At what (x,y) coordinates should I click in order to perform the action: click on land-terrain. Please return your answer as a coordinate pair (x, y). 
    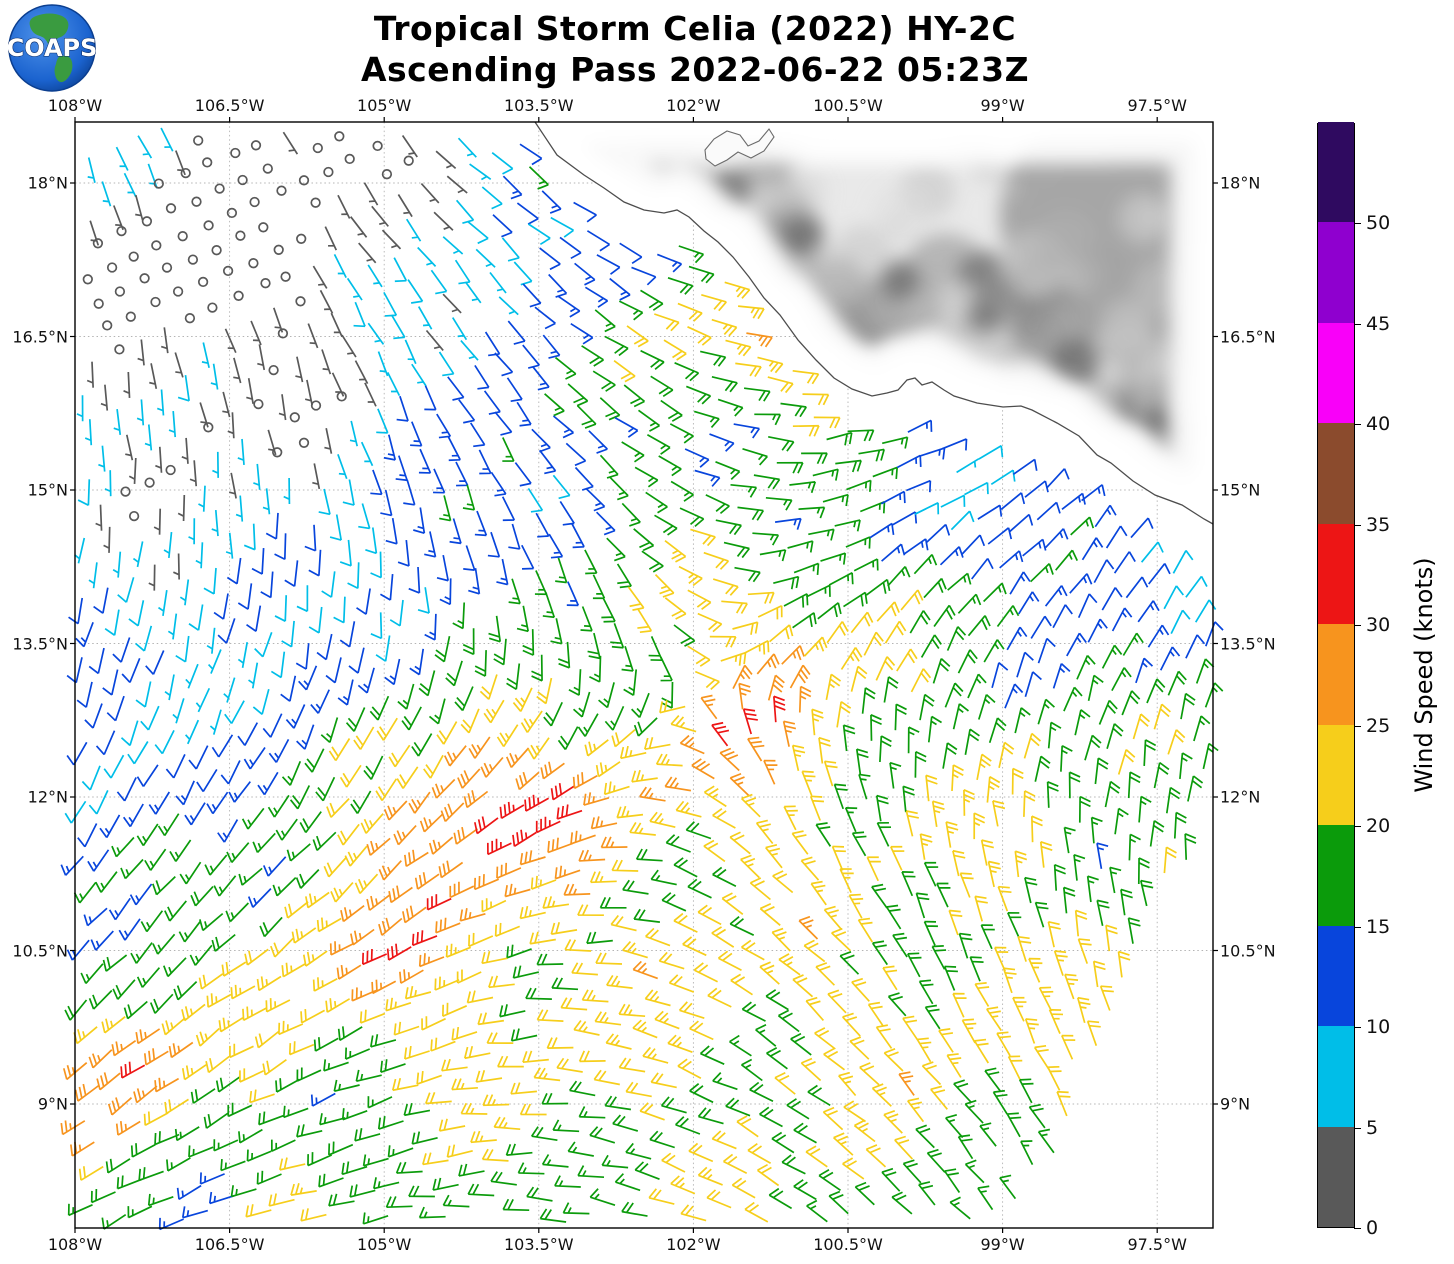
    Looking at the image, I should click on (874, 323).